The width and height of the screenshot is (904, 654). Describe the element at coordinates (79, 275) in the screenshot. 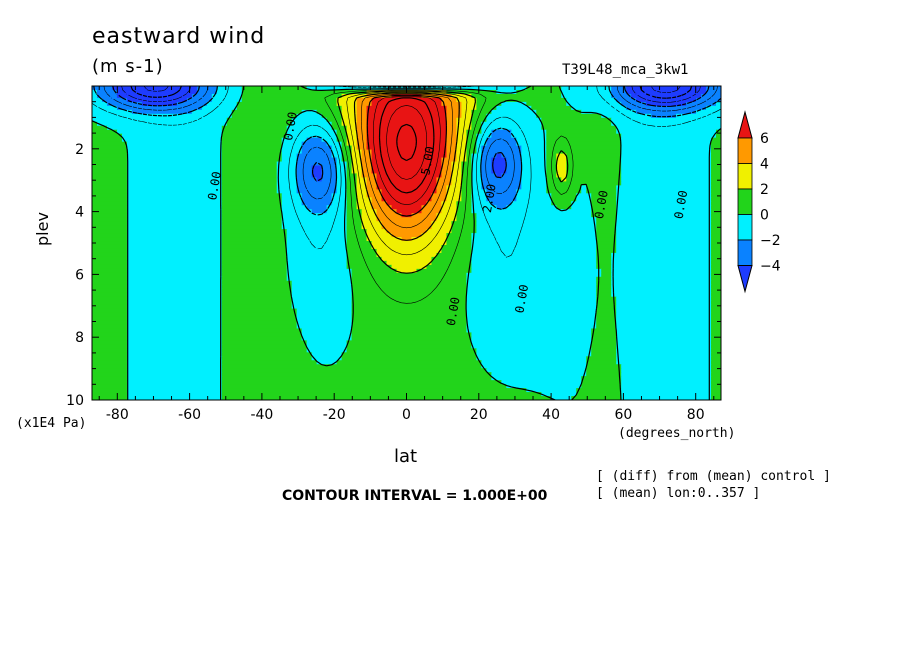

I see `y-tick-label: 6` at that location.